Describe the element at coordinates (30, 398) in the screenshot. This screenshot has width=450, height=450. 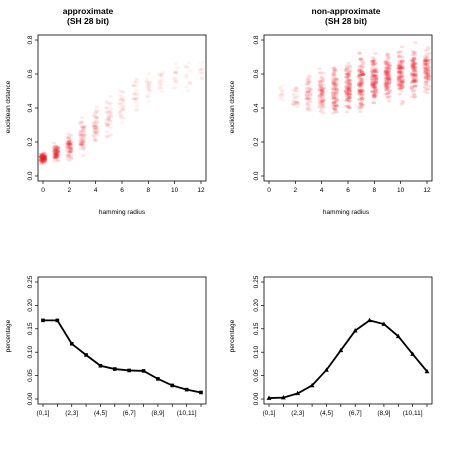
I see `y-tick-label: 0.00` at that location.